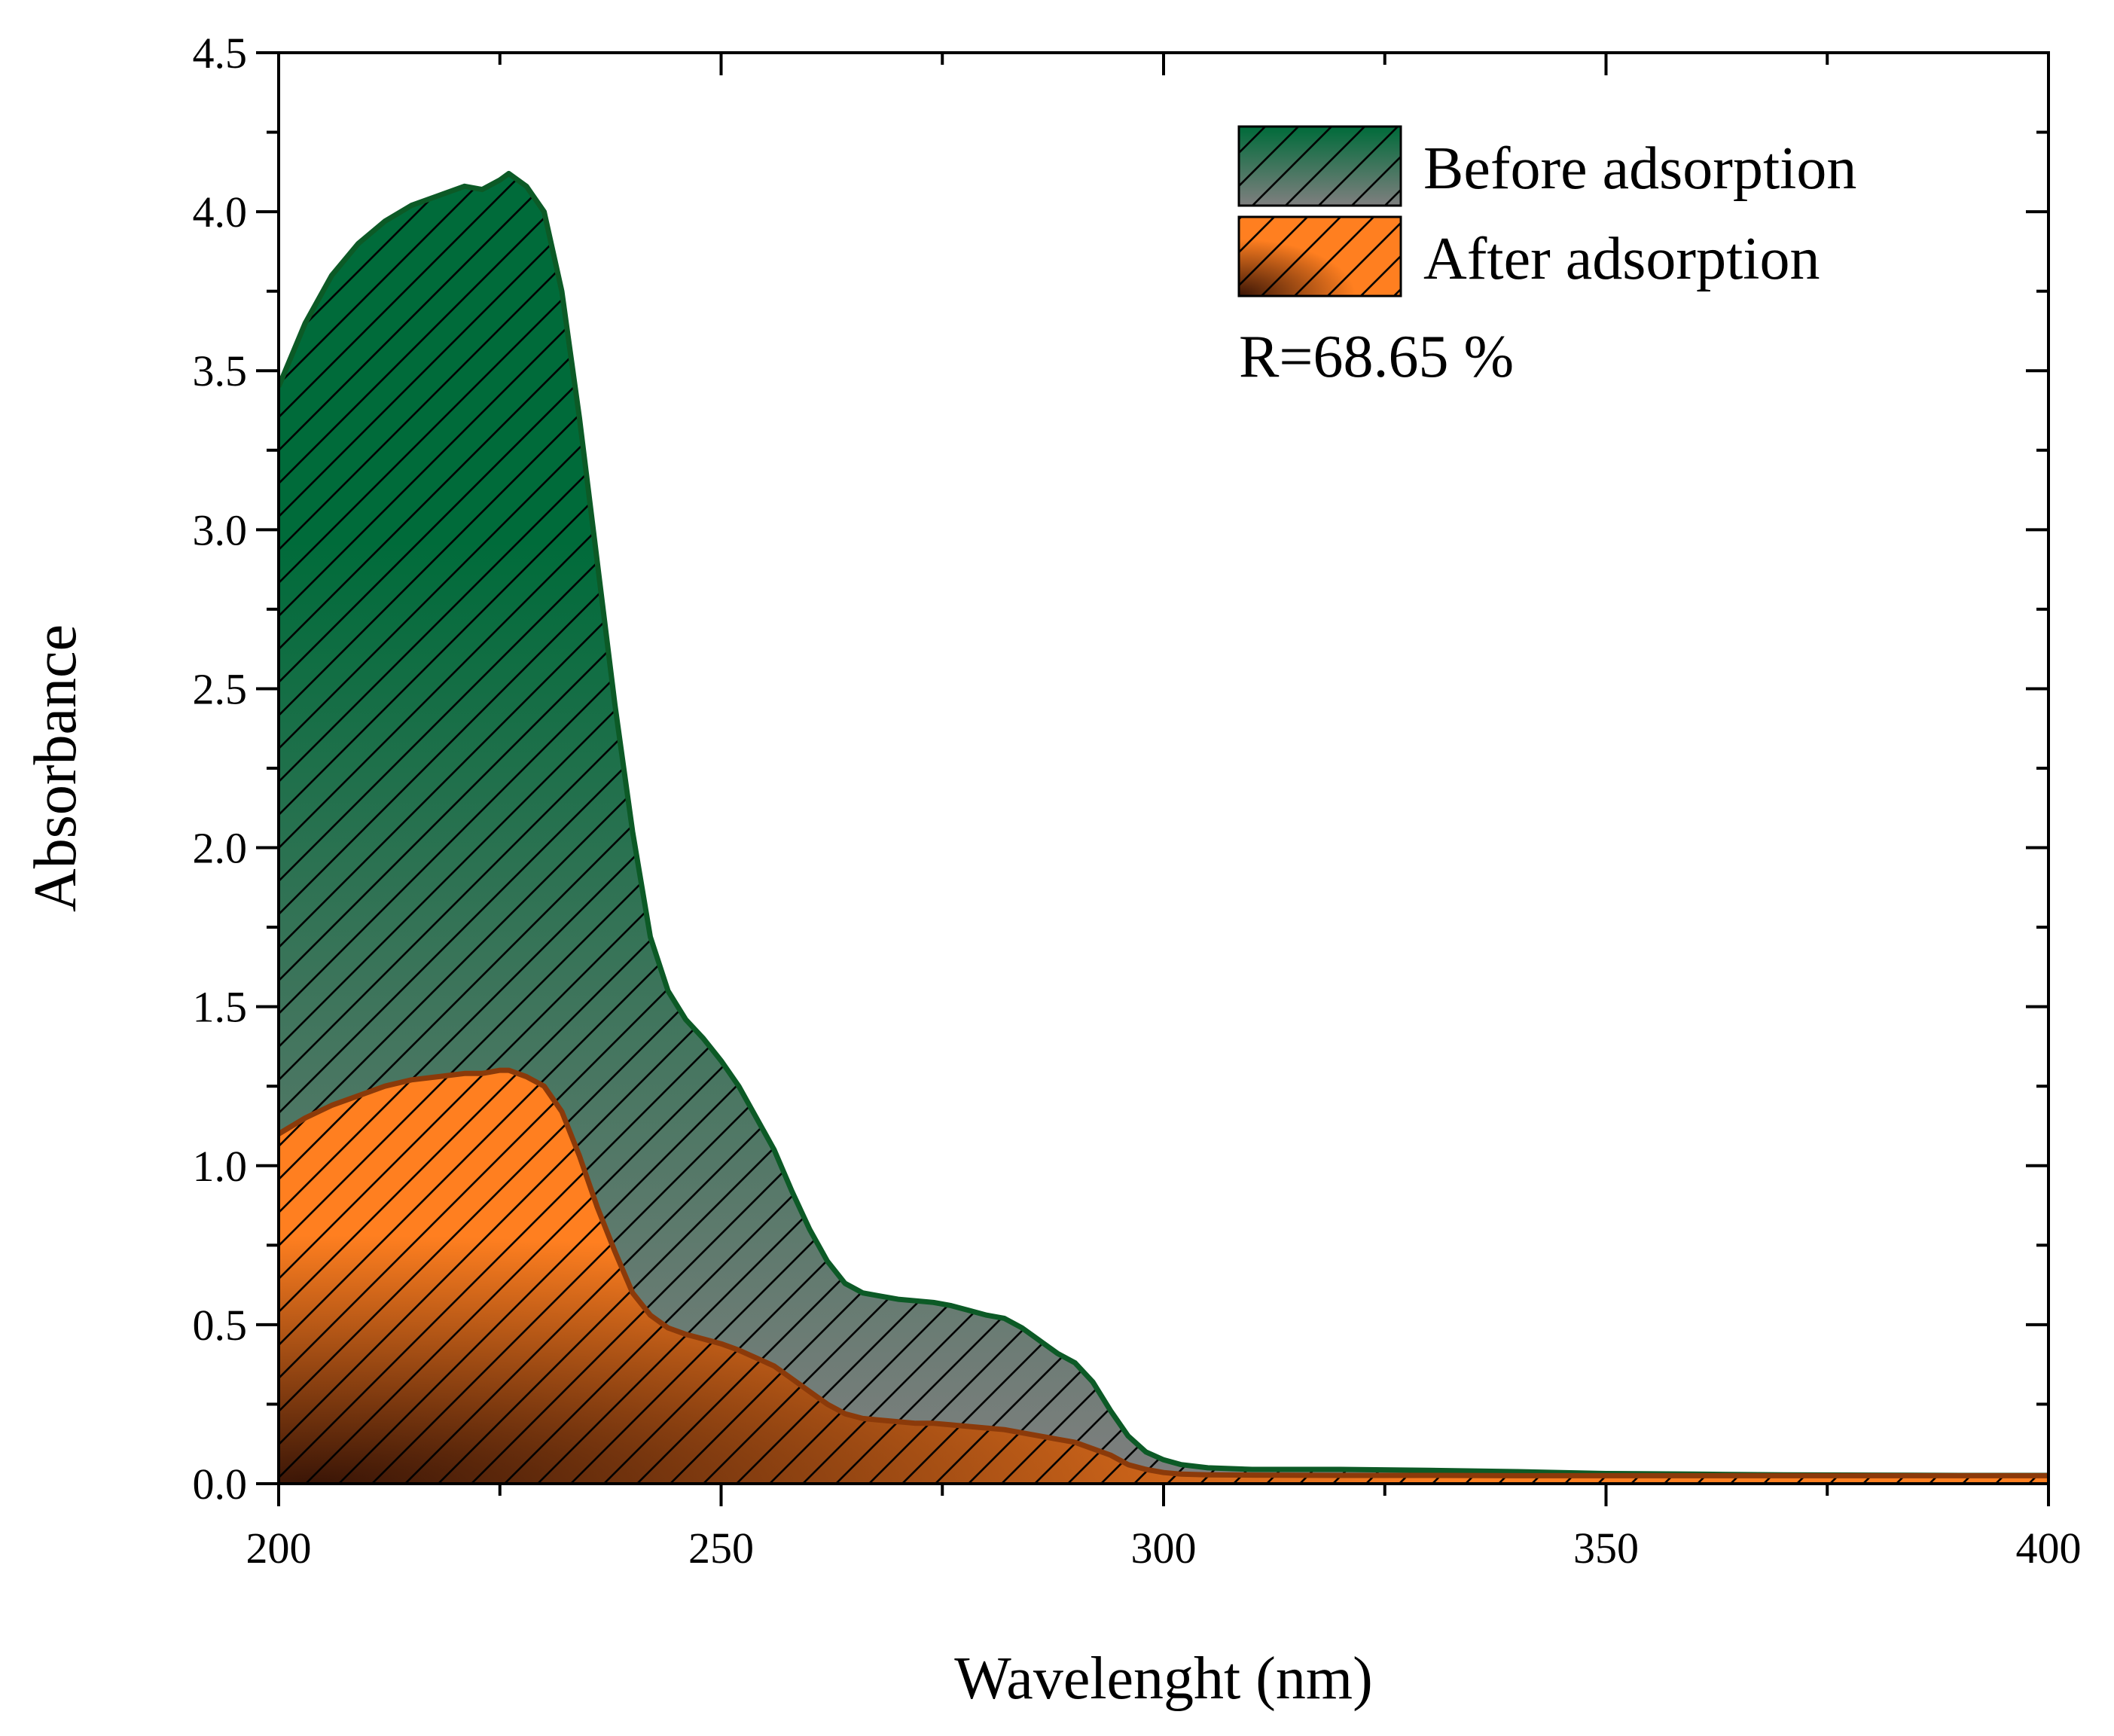 The height and width of the screenshot is (1736, 2114). What do you see at coordinates (220, 1325) in the screenshot?
I see `y-tick-label: 0.5` at bounding box center [220, 1325].